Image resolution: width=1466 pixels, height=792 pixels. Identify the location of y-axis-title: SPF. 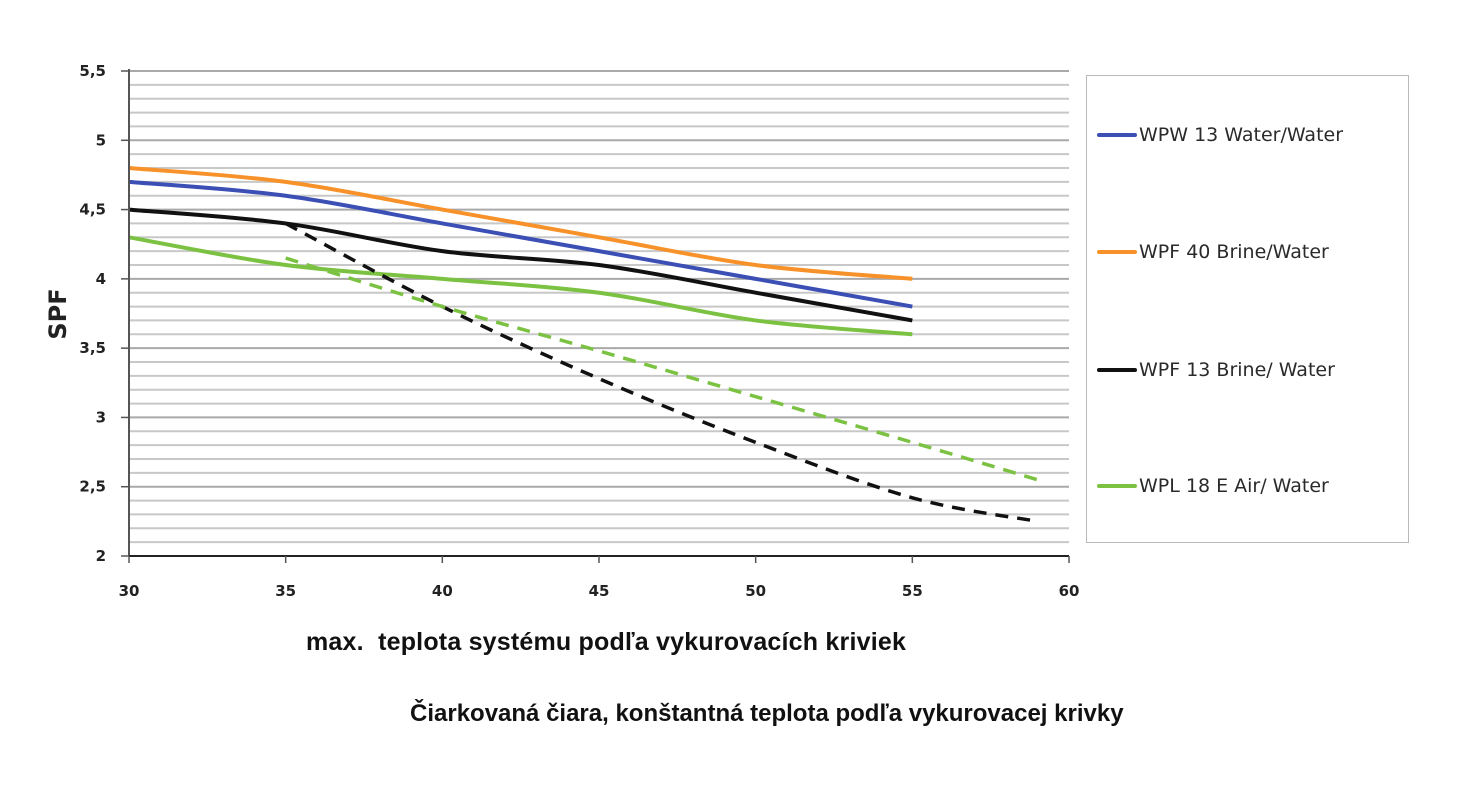
(58, 313).